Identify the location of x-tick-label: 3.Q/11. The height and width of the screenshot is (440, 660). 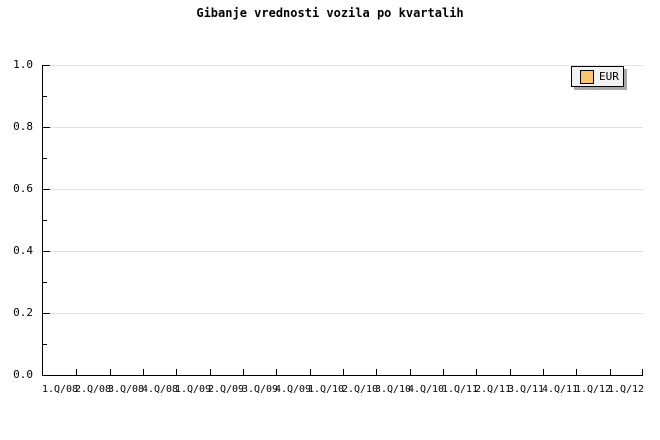
(526, 389).